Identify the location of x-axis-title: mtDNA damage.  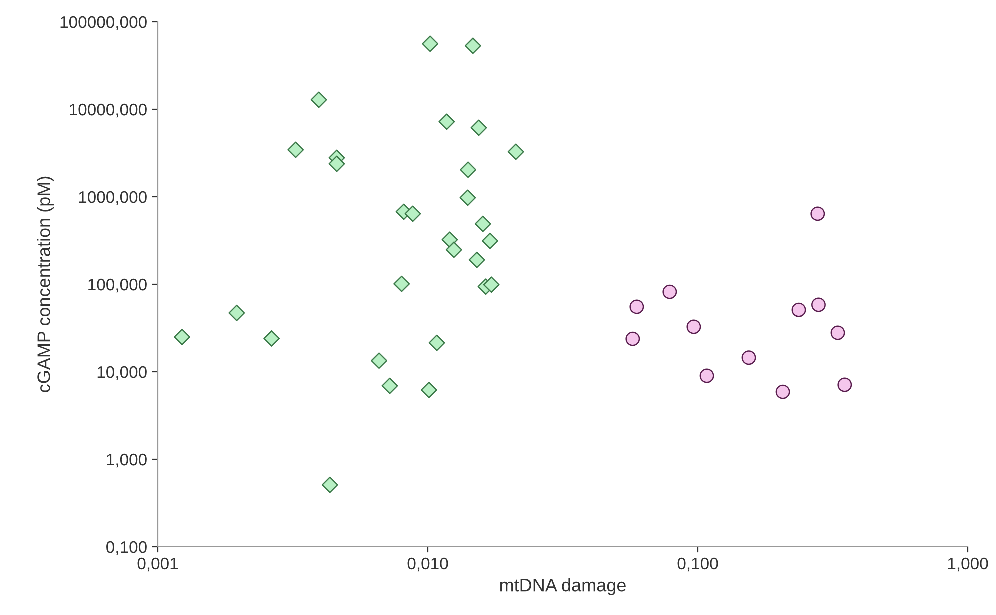
(563, 587).